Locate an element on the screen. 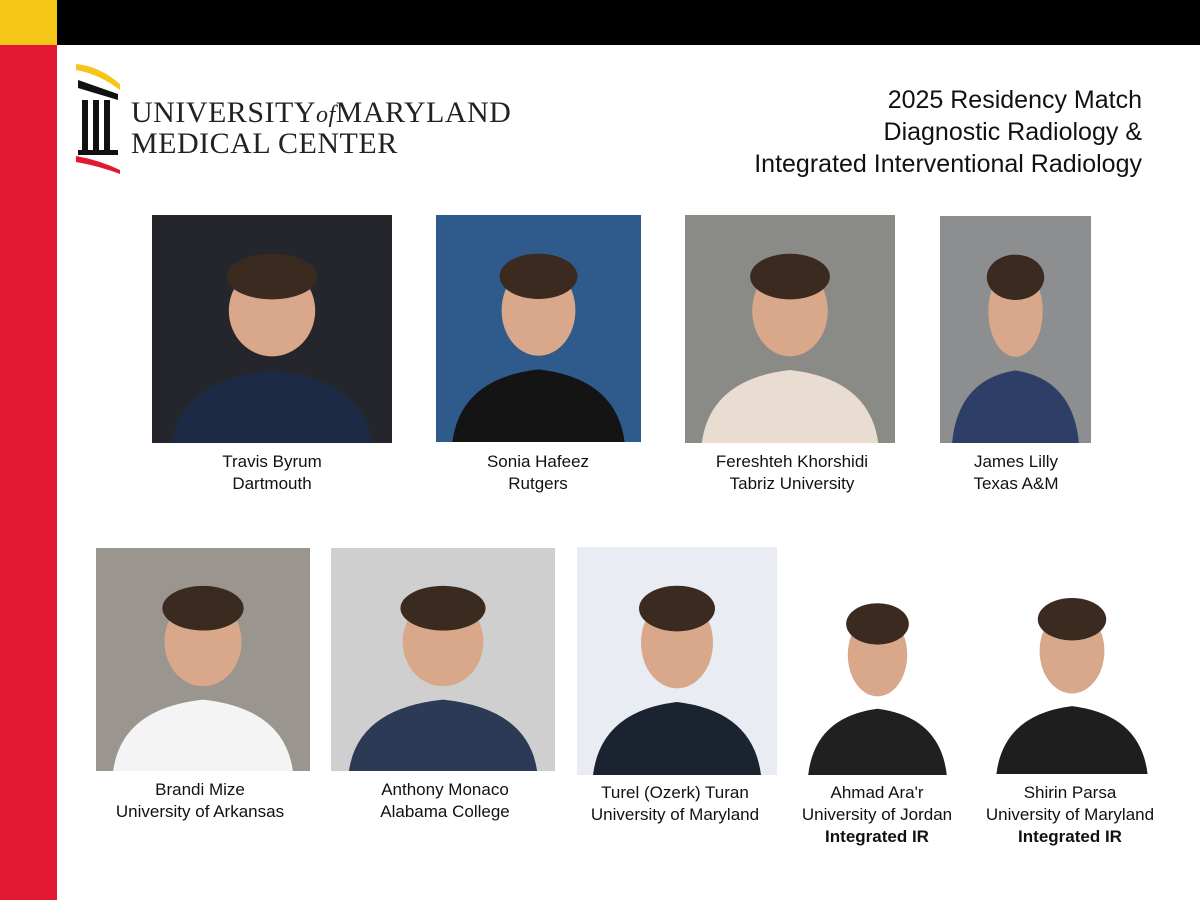  person-name: Anthony Monaco is located at coordinates (445, 789).